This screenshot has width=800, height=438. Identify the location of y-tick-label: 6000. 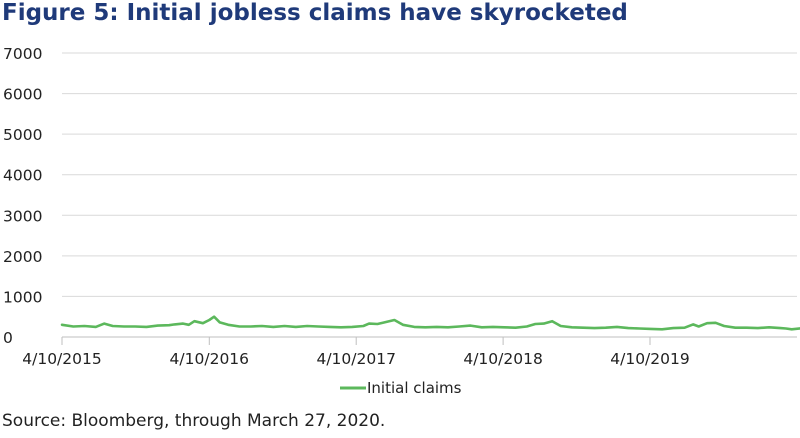
(22, 95).